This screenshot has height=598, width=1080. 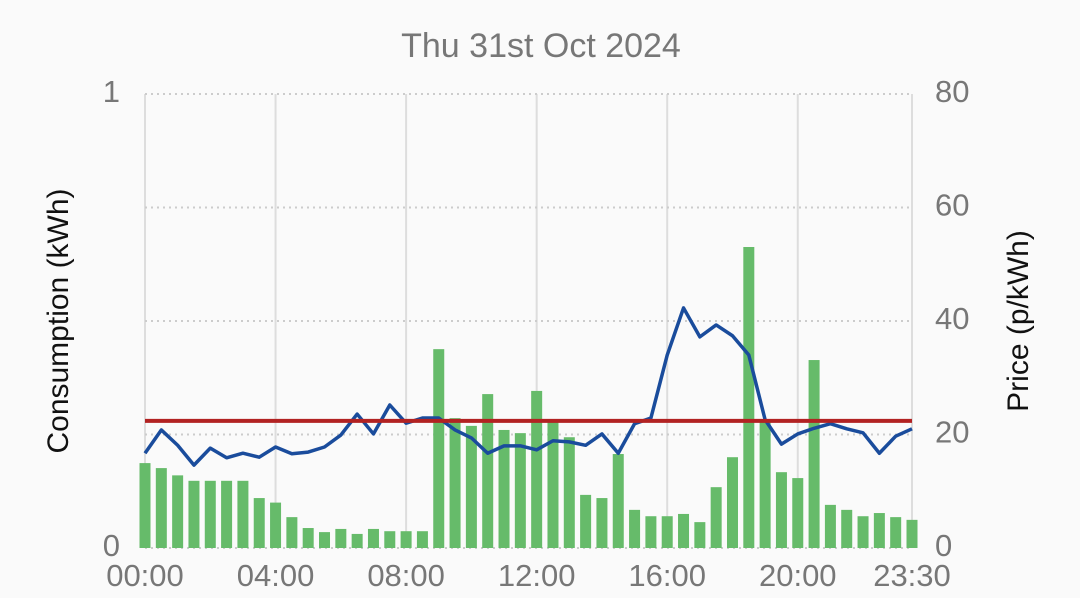 What do you see at coordinates (276, 575) in the screenshot?
I see `x-tick-label: 04:00` at bounding box center [276, 575].